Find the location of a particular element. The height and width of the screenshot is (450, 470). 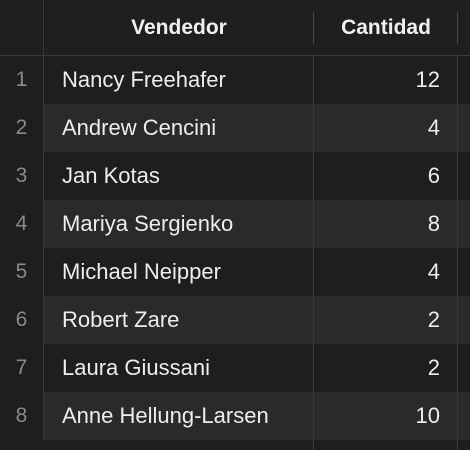

cell-cantidad: 12 is located at coordinates (427, 79).